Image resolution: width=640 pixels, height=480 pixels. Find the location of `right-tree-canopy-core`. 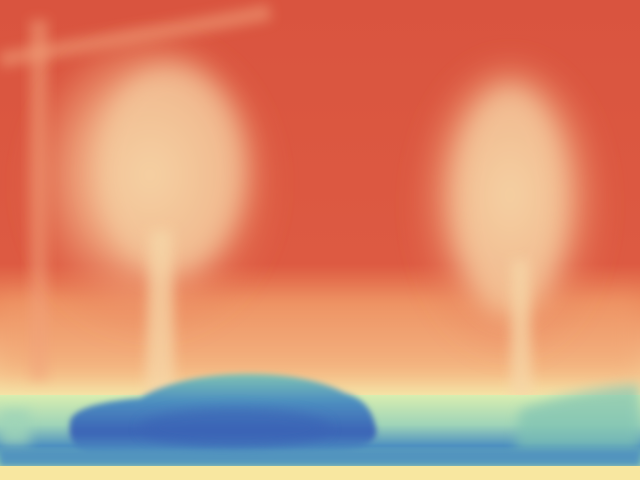

right-tree-canopy-core is located at coordinates (510, 200).